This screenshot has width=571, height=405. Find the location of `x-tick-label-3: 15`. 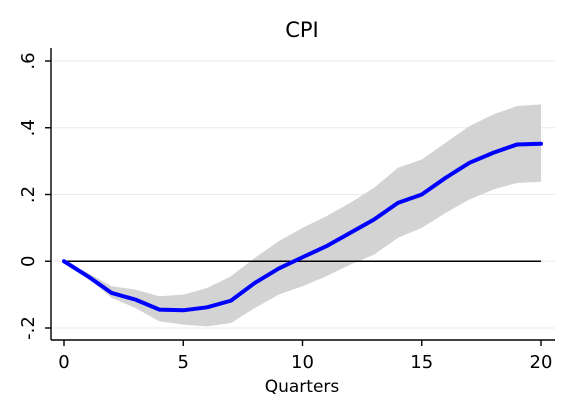

x-tick-label-3: 15 is located at coordinates (421, 362).